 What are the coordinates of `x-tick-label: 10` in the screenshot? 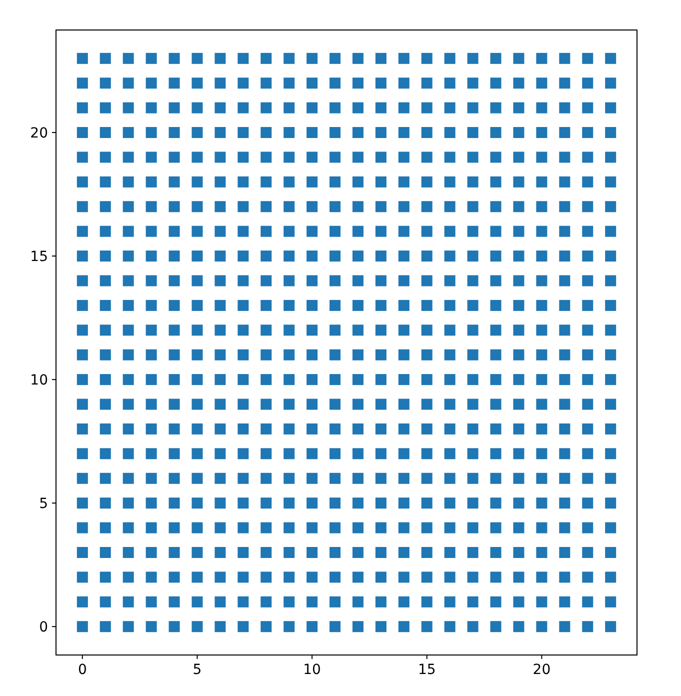 It's located at (312, 670).